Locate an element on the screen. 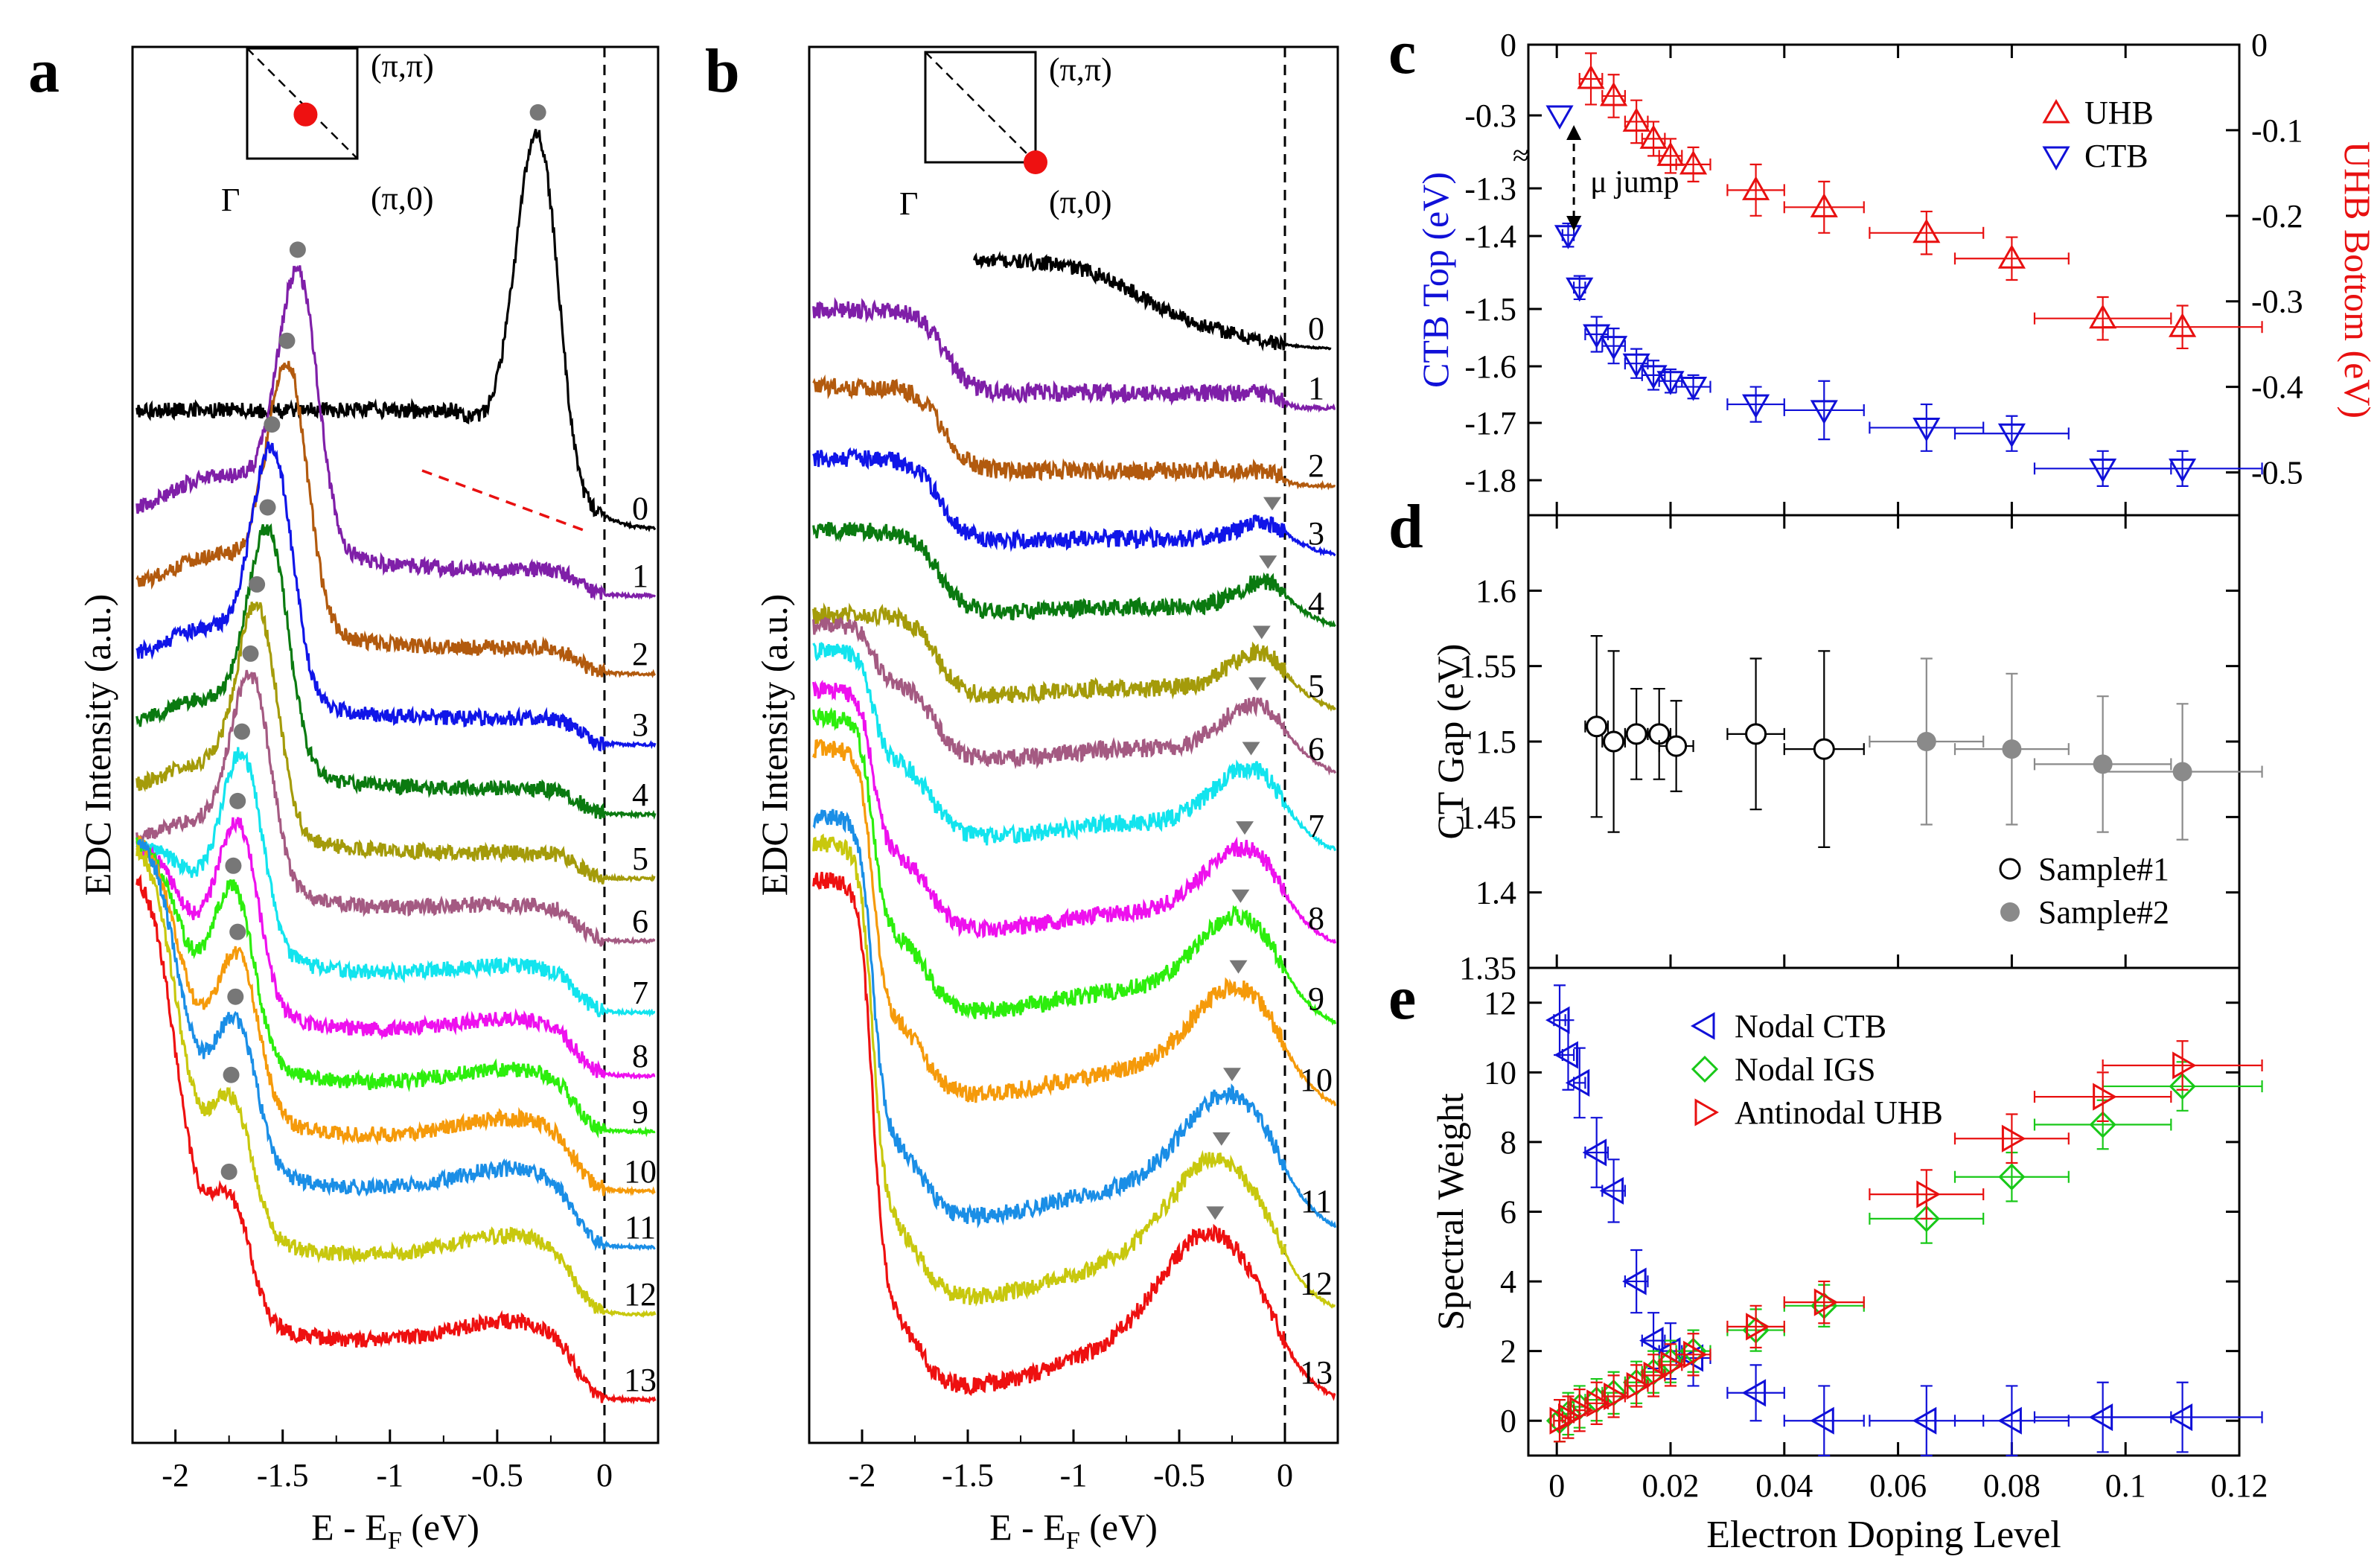  right-tick-label: -0.4 is located at coordinates (2277, 387).